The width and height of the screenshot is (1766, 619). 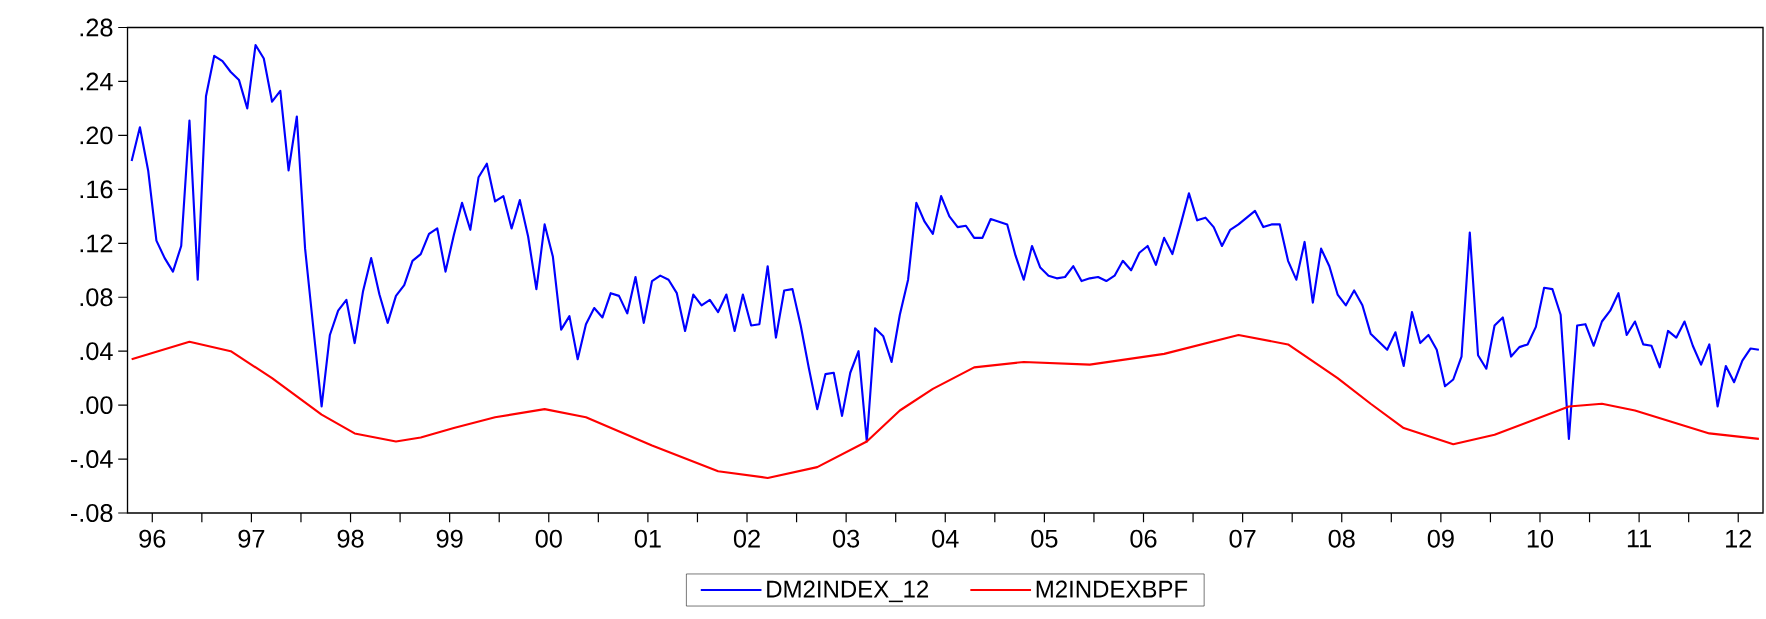 What do you see at coordinates (846, 538) in the screenshot?
I see `x-tick-label: 03` at bounding box center [846, 538].